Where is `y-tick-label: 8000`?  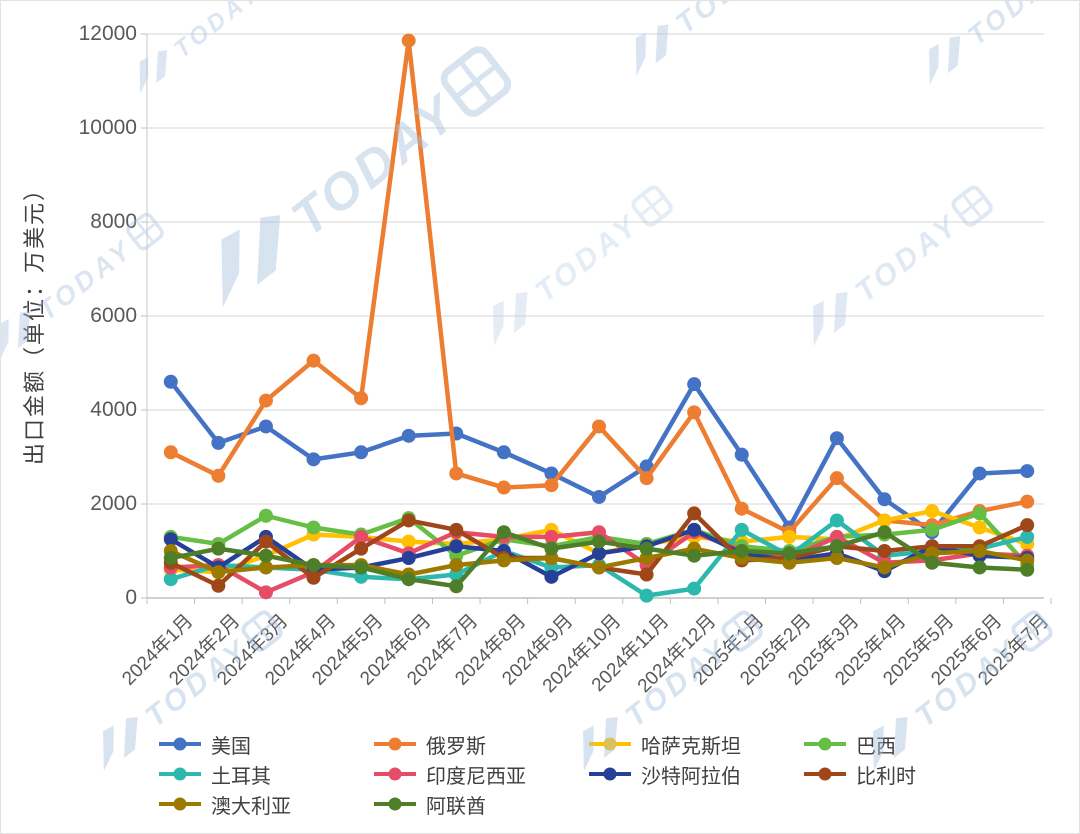
y-tick-label: 8000 is located at coordinates (113, 221).